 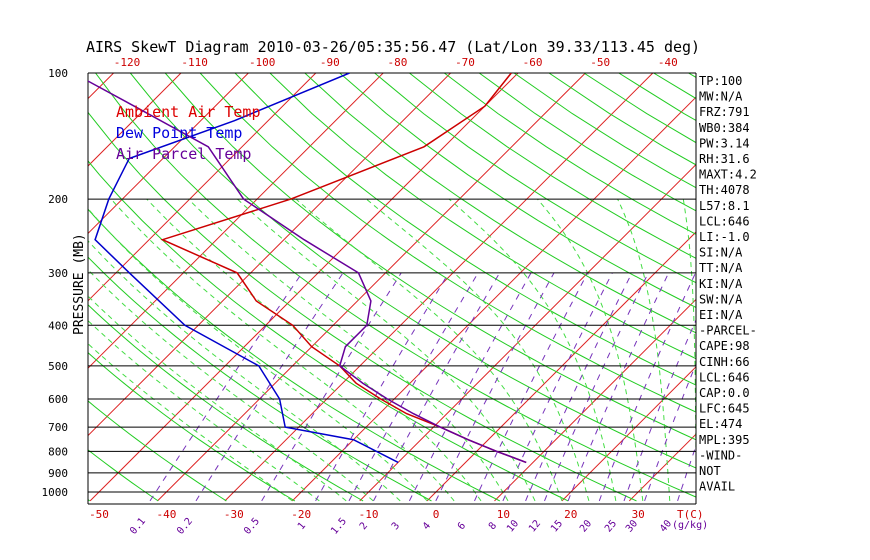 What do you see at coordinates (690, 514) in the screenshot?
I see `bottom-axis-unit-label: T(C)` at bounding box center [690, 514].